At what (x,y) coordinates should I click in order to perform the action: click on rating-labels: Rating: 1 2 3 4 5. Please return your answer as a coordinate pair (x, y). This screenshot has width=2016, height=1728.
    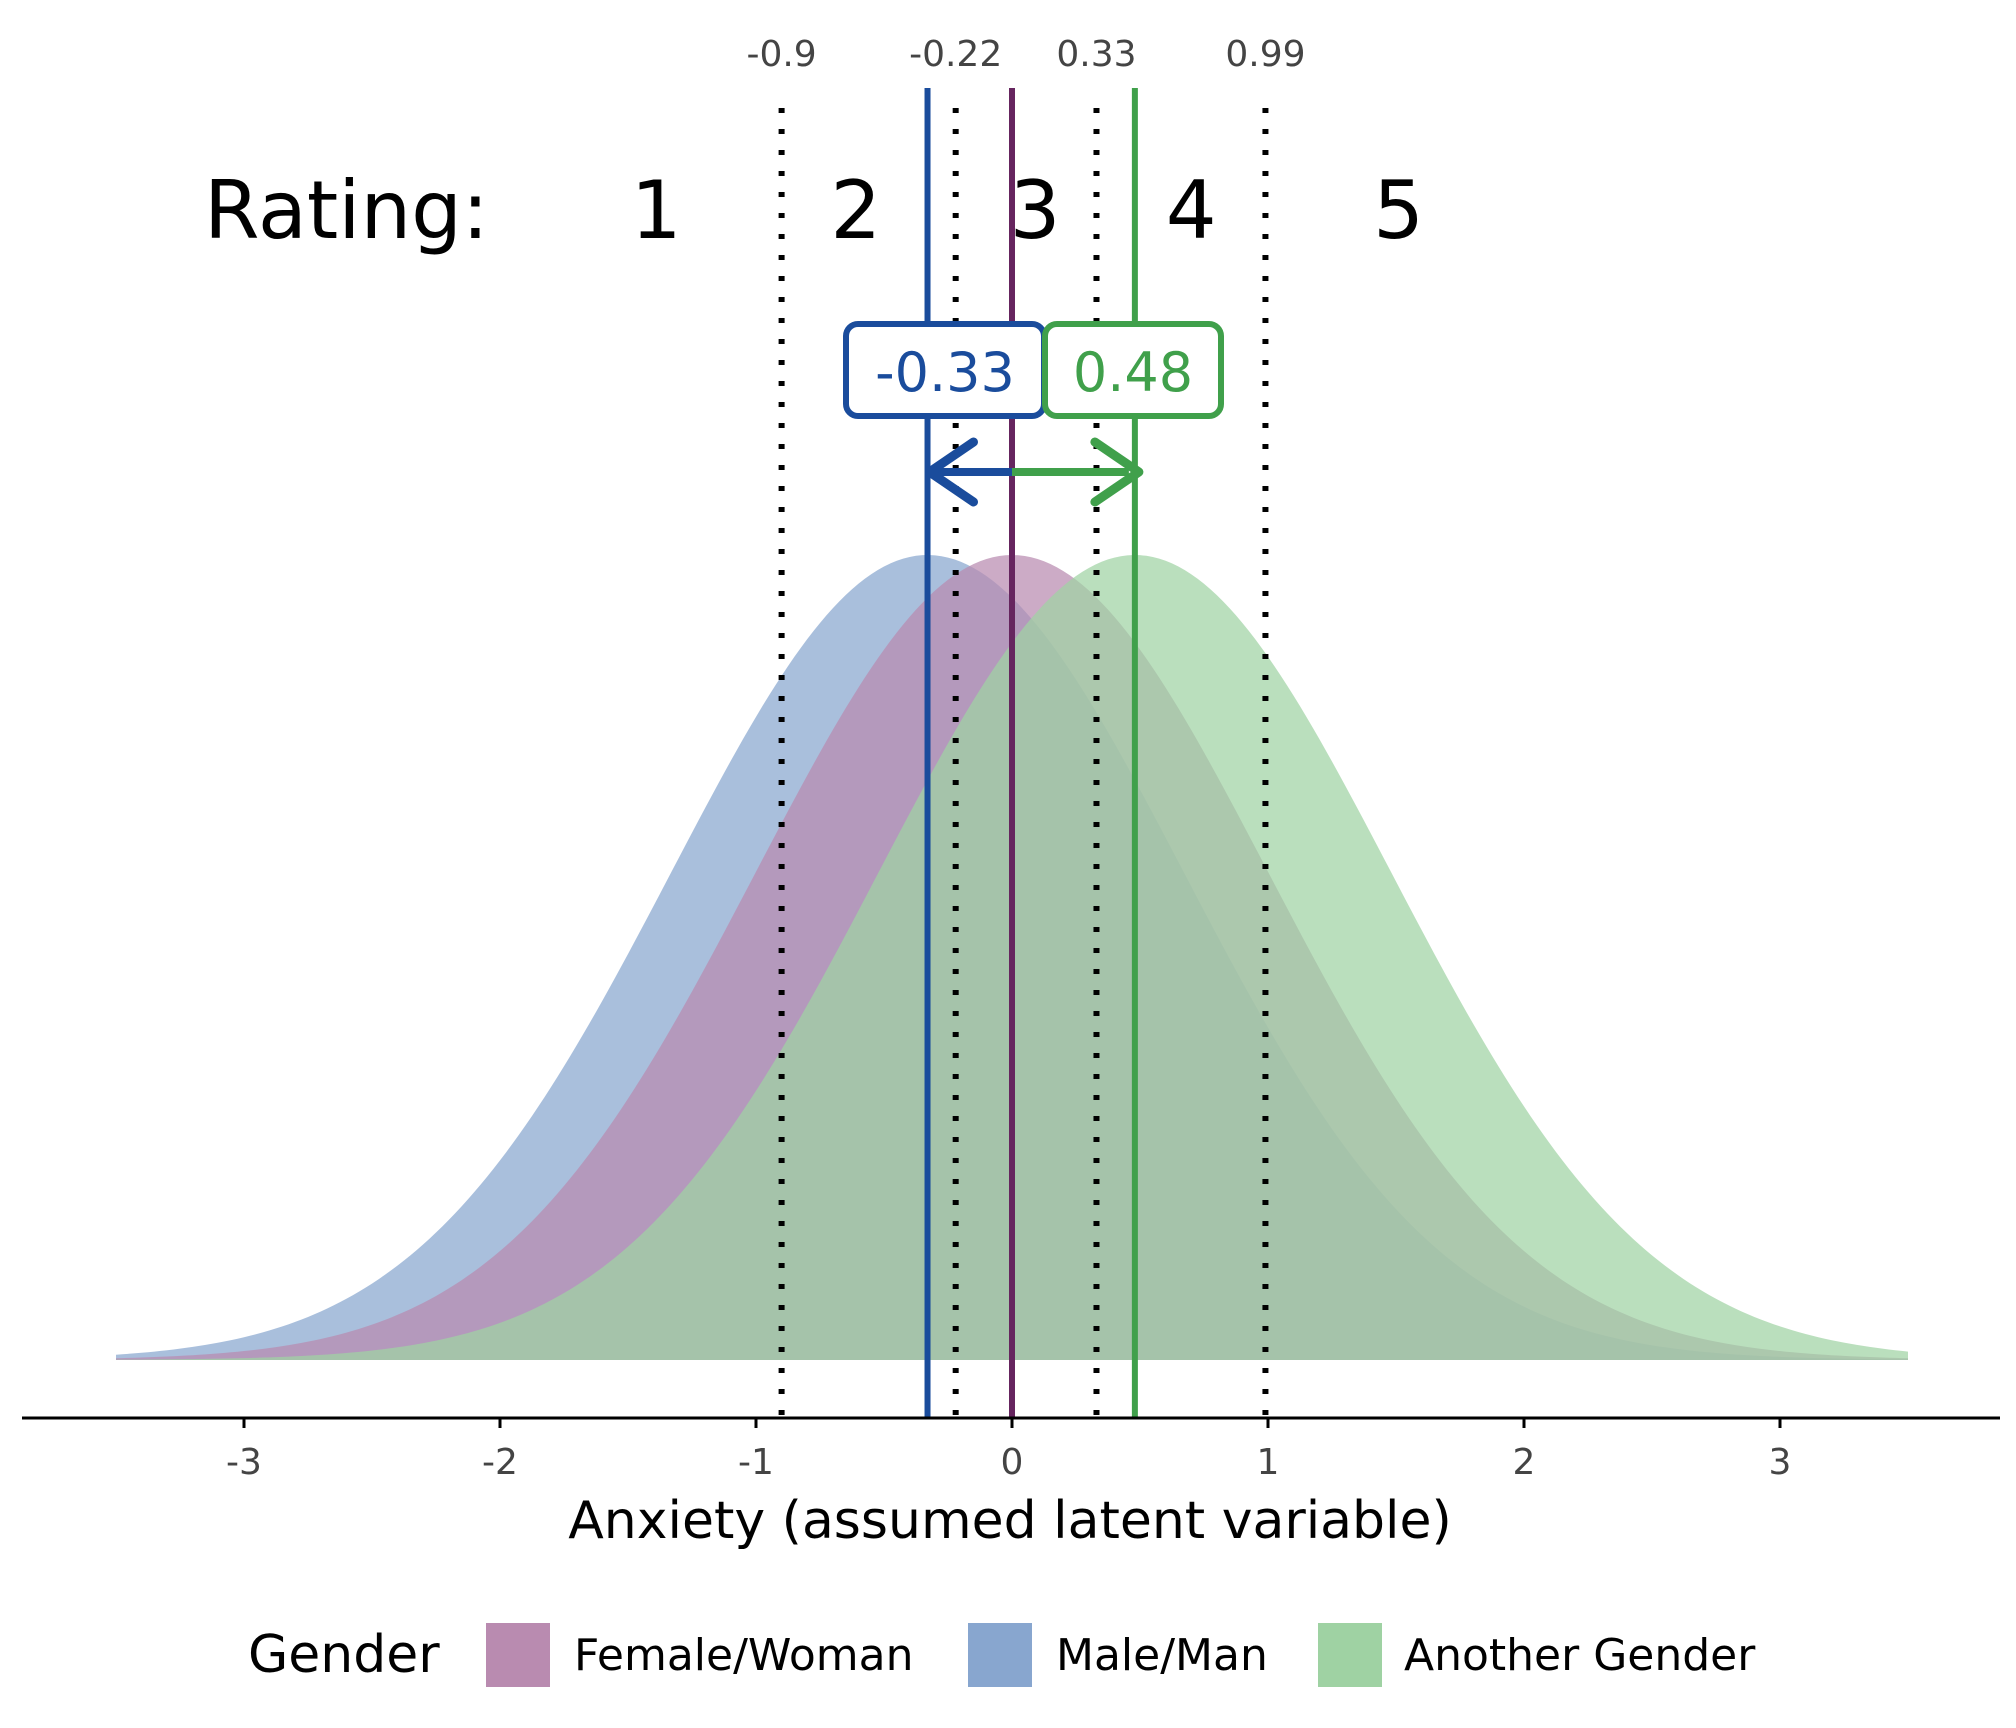
    Looking at the image, I should click on (814, 210).